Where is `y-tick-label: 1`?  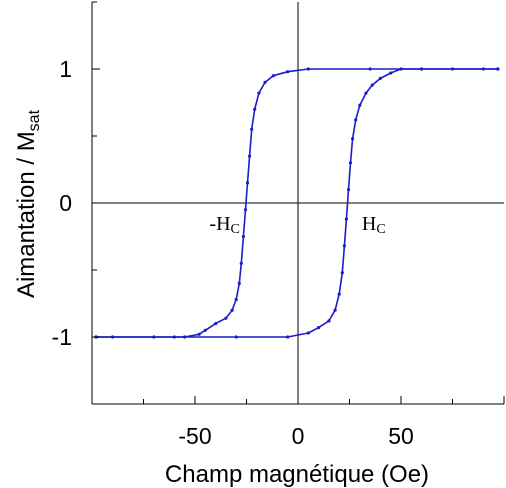 y-tick-label: 1 is located at coordinates (65, 69).